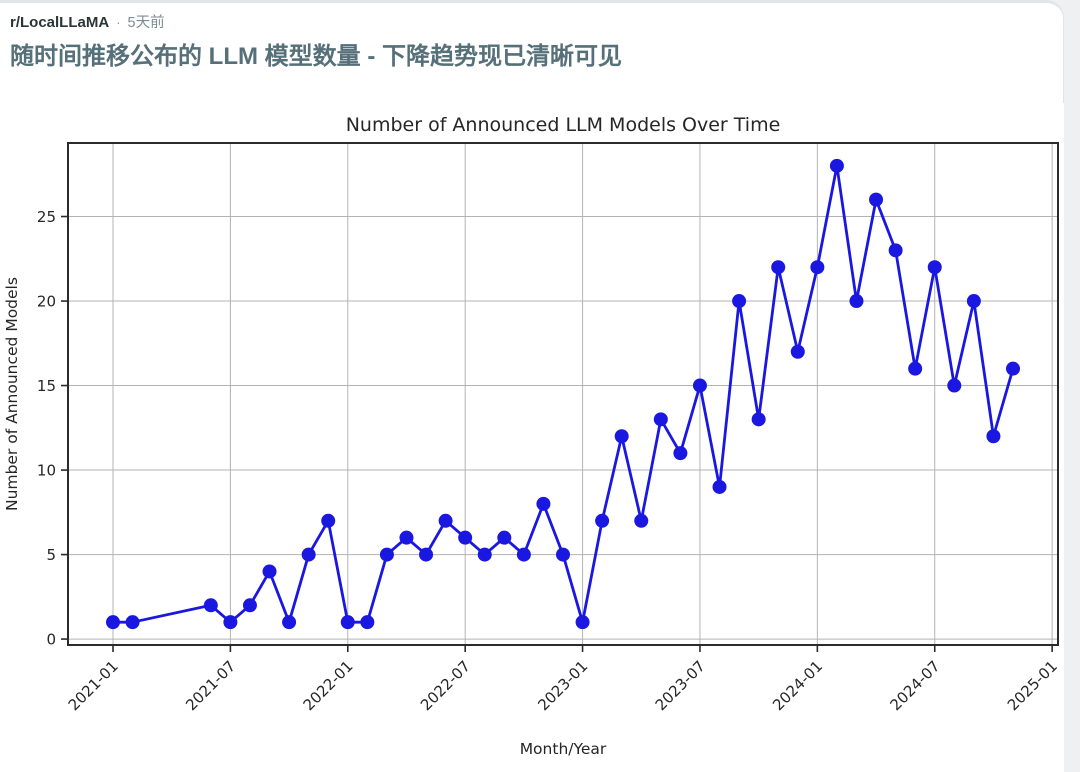 Image resolution: width=1080 pixels, height=772 pixels. What do you see at coordinates (46, 217) in the screenshot?
I see `y-tick-label: 25` at bounding box center [46, 217].